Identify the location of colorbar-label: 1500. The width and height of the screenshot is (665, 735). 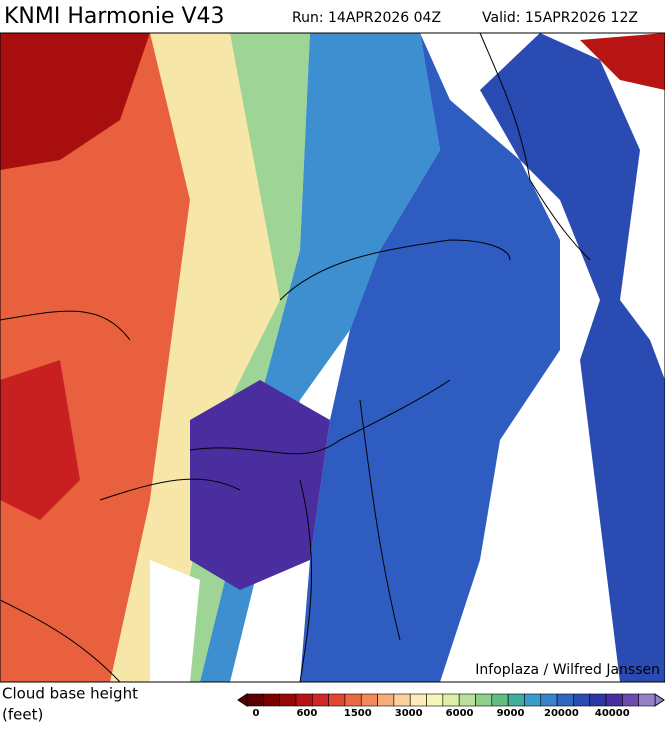
(358, 713).